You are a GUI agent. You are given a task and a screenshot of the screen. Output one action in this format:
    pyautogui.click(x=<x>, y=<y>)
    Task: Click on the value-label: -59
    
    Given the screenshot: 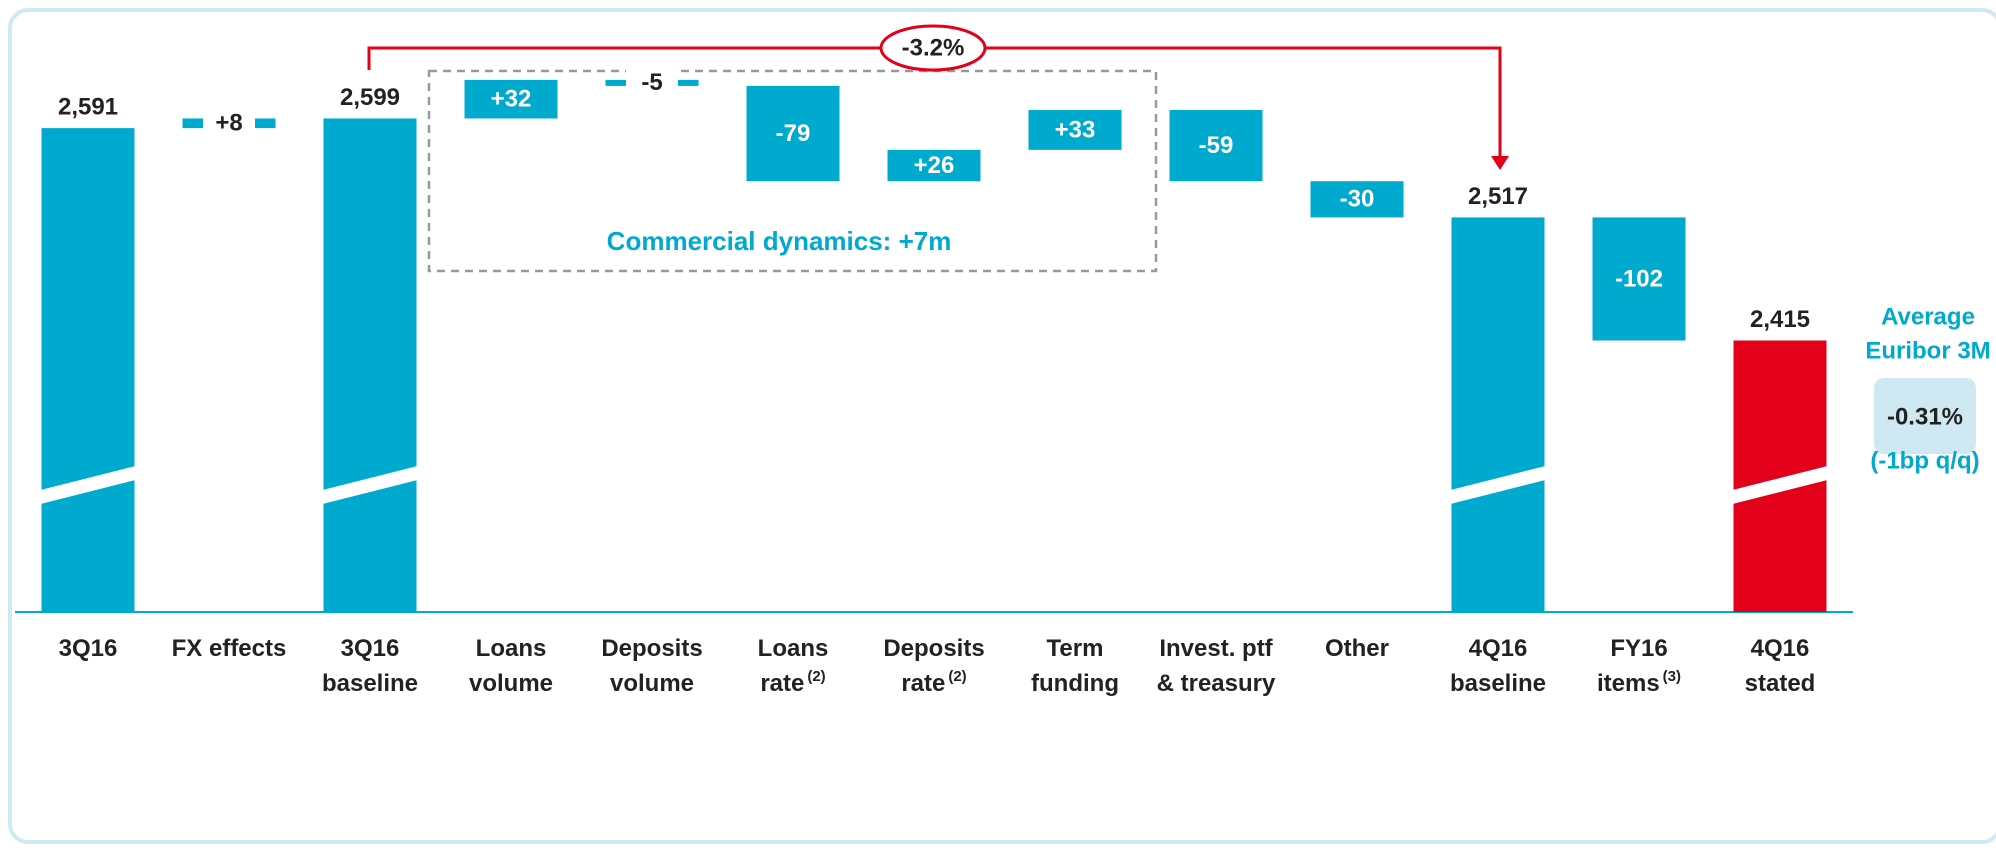 What is the action you would take?
    pyautogui.click(x=1216, y=145)
    